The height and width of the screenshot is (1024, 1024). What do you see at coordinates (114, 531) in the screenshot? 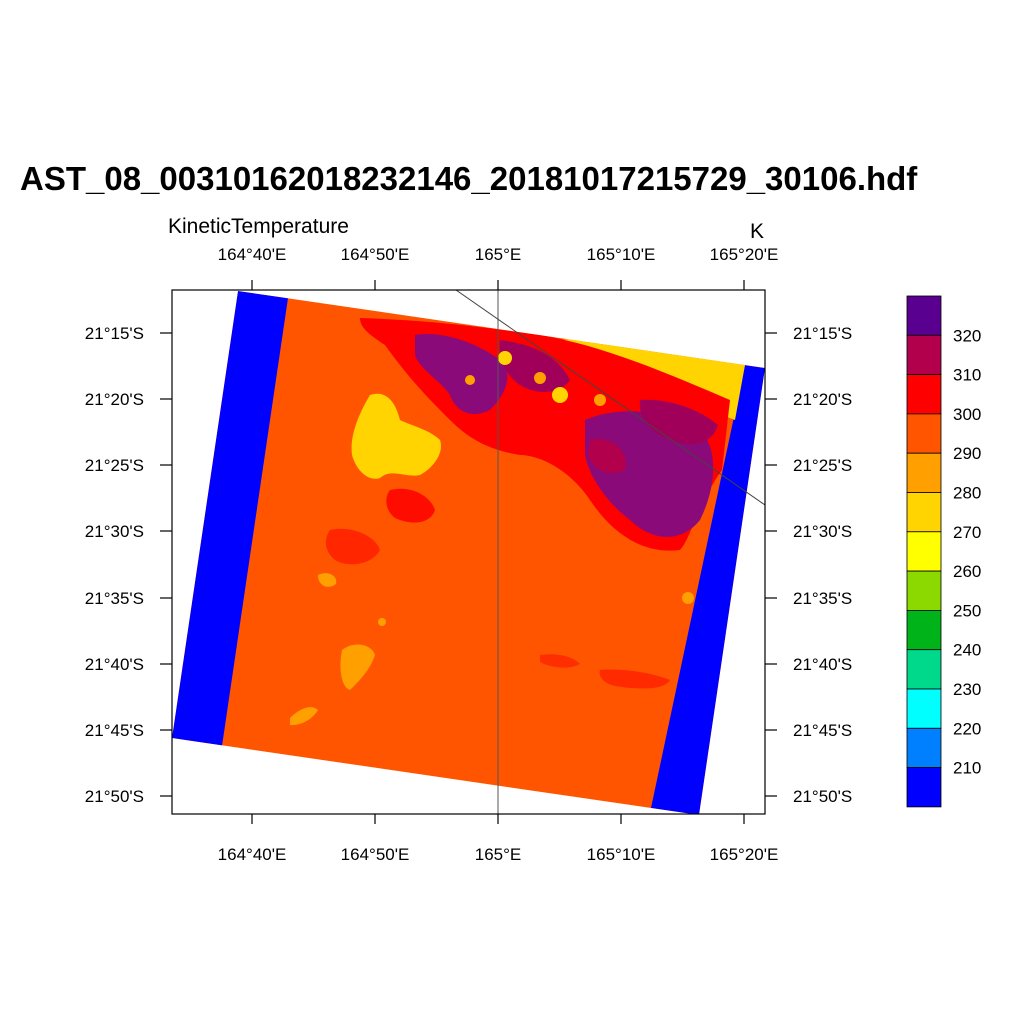
I see `lat-label-left: 21°30'S` at bounding box center [114, 531].